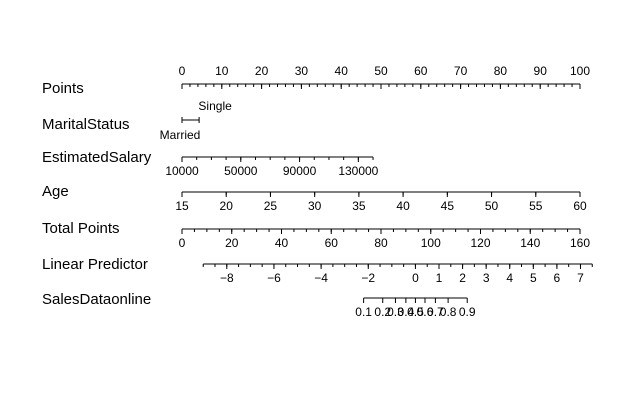  What do you see at coordinates (300, 171) in the screenshot?
I see `estimated-salary-tick-label: 90000` at bounding box center [300, 171].